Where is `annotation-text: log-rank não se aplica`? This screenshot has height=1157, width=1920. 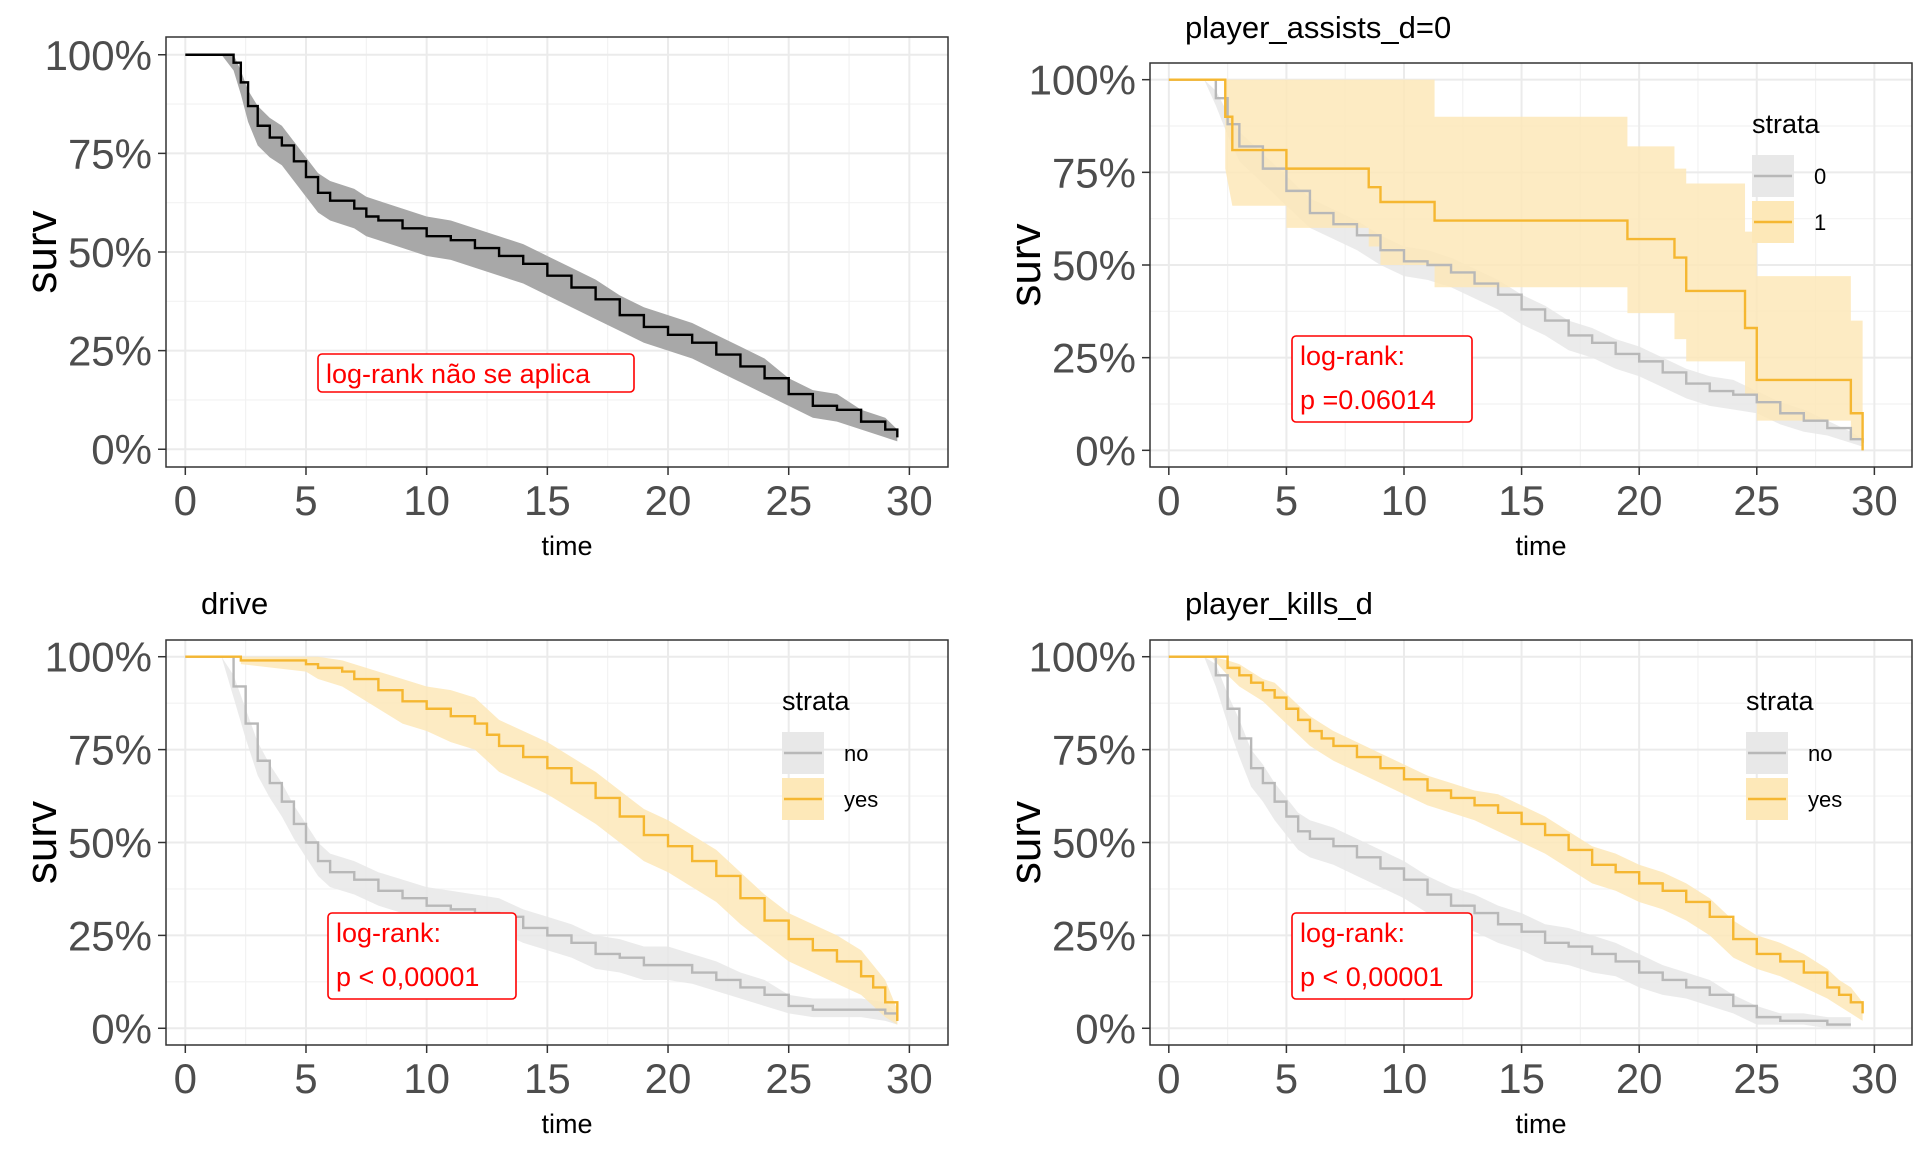
annotation-text: log-rank não se aplica is located at coordinates (458, 374).